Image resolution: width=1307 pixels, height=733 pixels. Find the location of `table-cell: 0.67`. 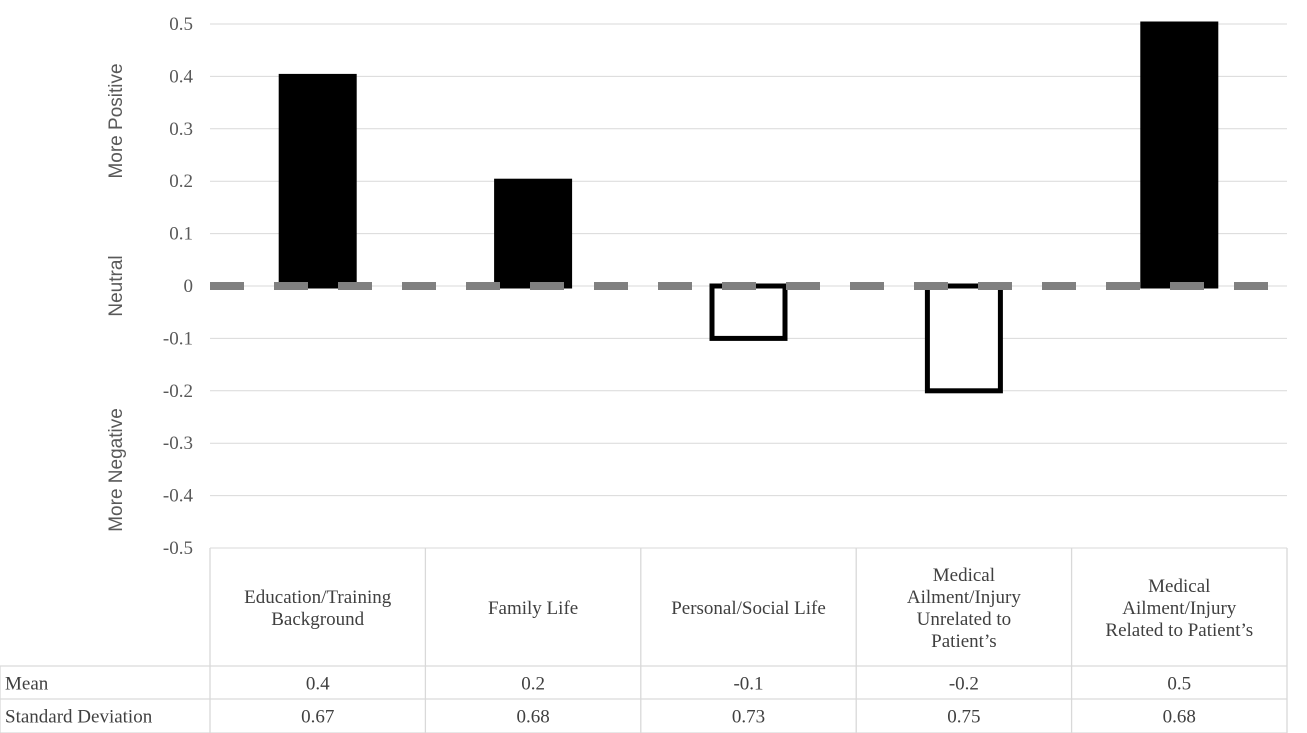

table-cell: 0.67 is located at coordinates (317, 717).